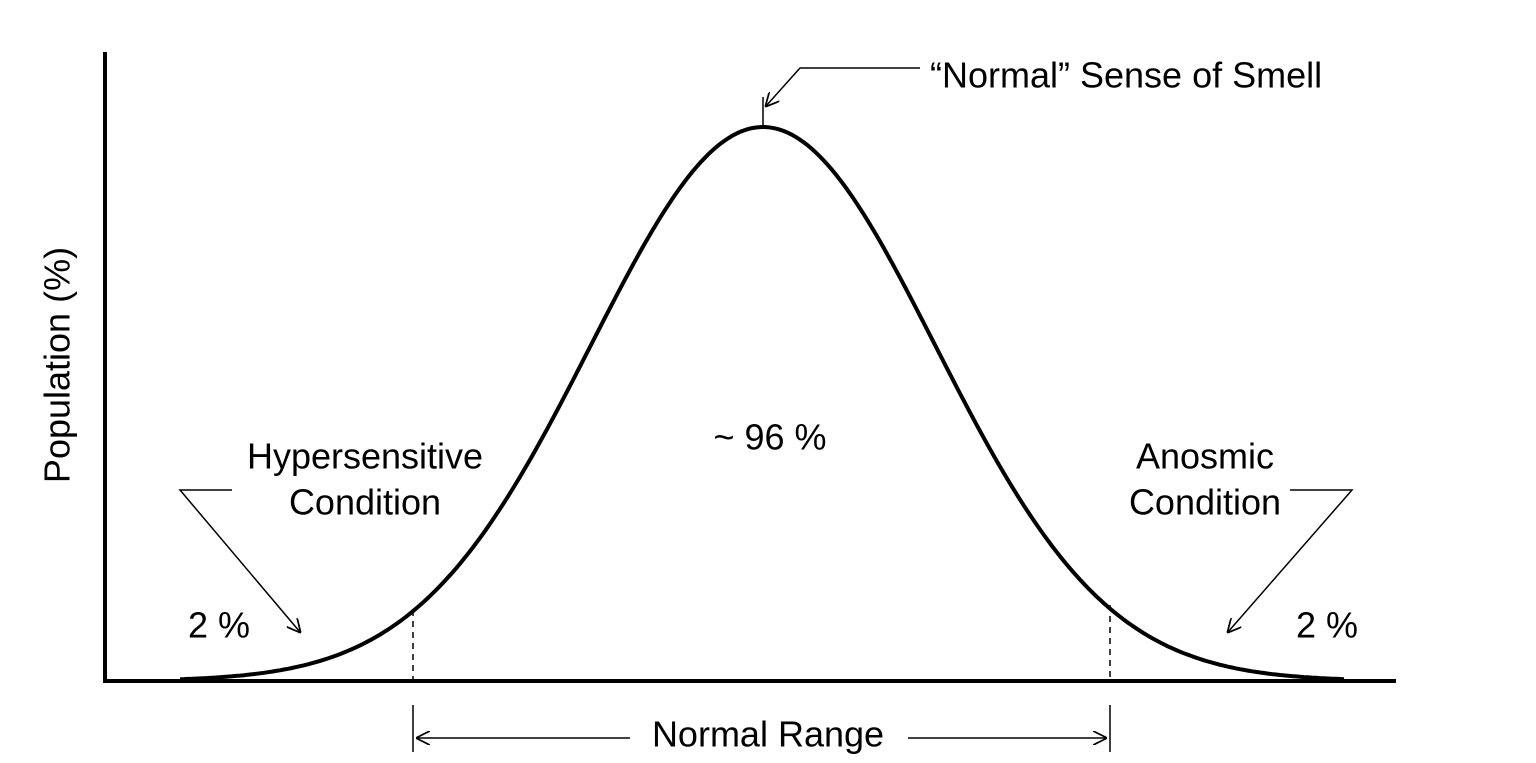 This screenshot has height=763, width=1536. What do you see at coordinates (365, 456) in the screenshot?
I see `left-label: Hypersensitive` at bounding box center [365, 456].